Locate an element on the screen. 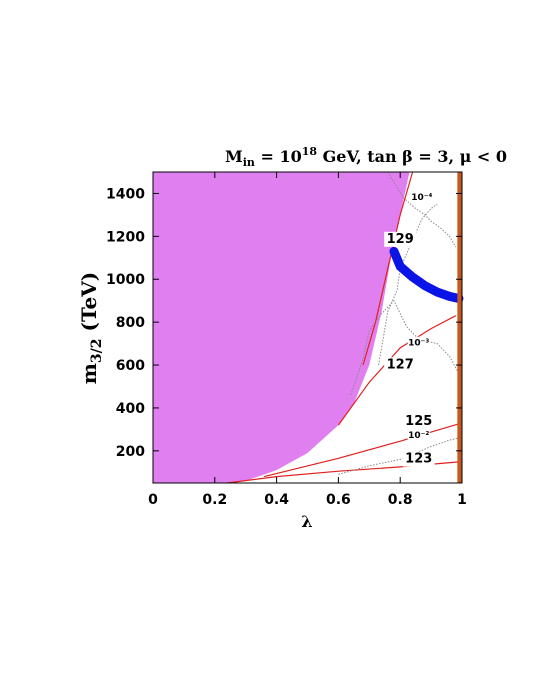 This screenshot has height=699, width=540. contour-labels: 123 125 127 129 10⁻⁴ 10⁻³ 10⁻² is located at coordinates (409, 328).